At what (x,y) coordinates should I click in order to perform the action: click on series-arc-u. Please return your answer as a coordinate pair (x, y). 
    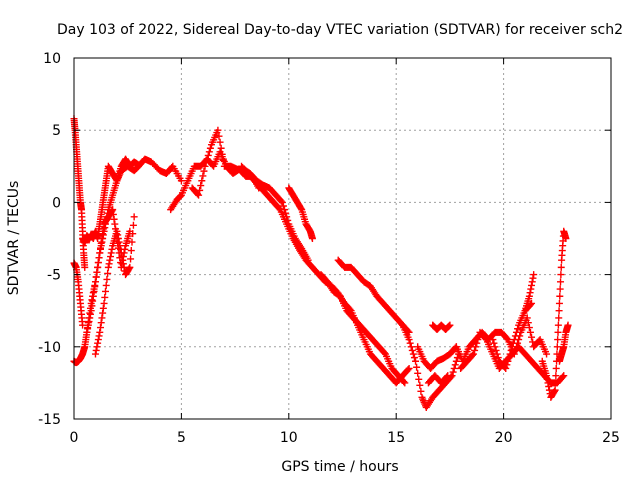
    Looking at the image, I should click on (554, 314).